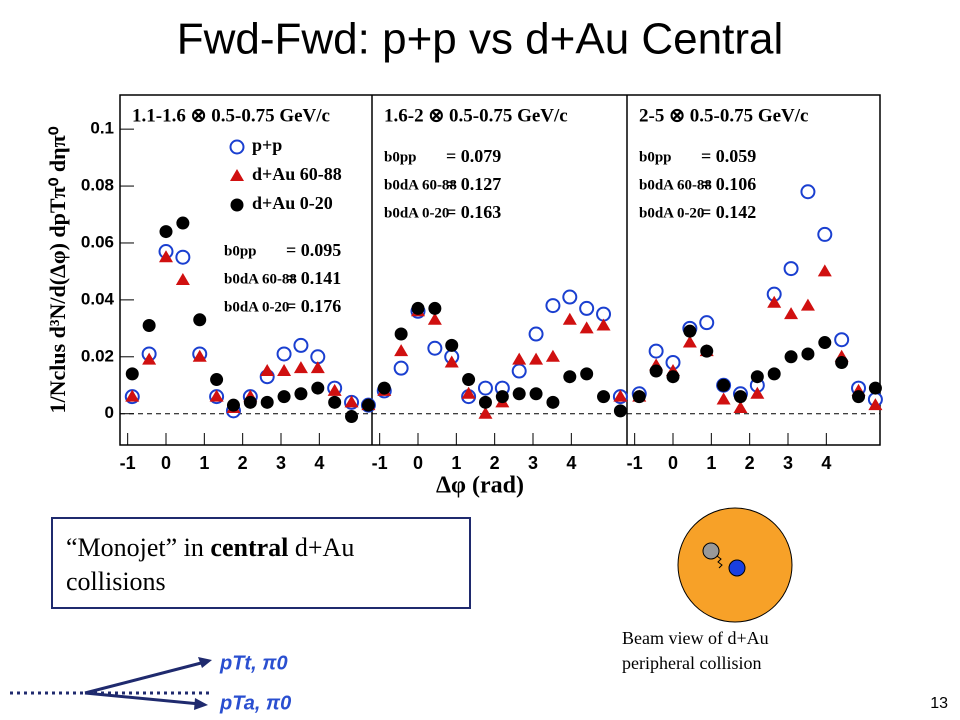 This screenshot has height=720, width=960. I want to click on y-tick-label: 0.06, so click(97, 241).